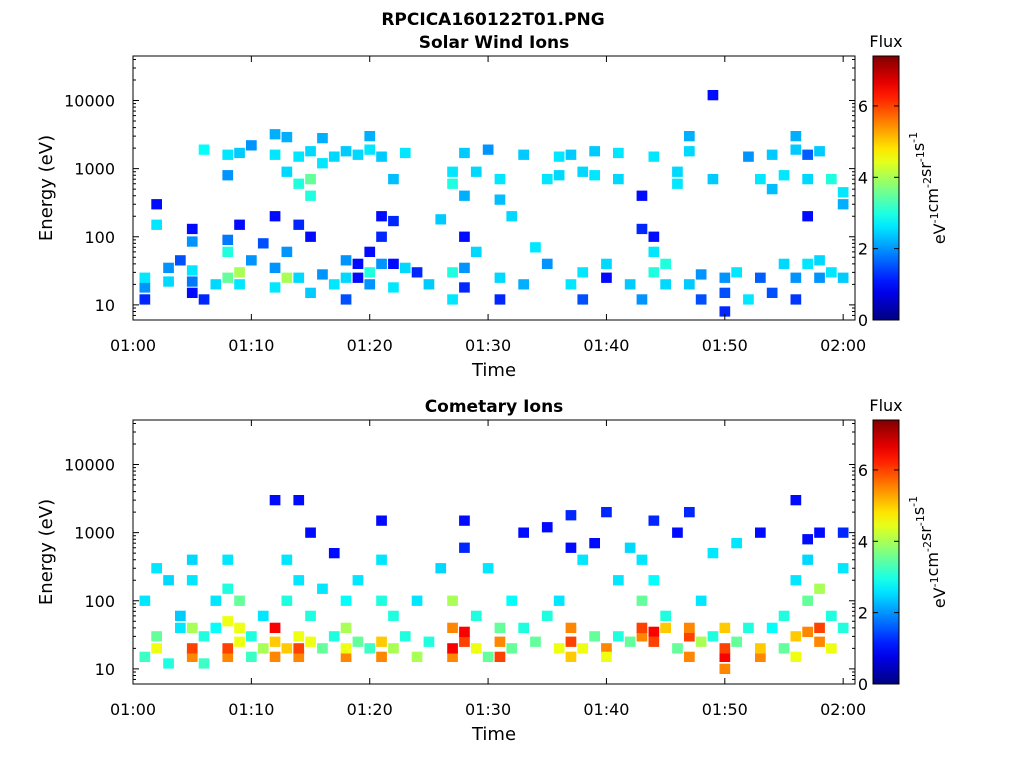  Describe the element at coordinates (886, 188) in the screenshot. I see `colorbar-gradient` at that location.